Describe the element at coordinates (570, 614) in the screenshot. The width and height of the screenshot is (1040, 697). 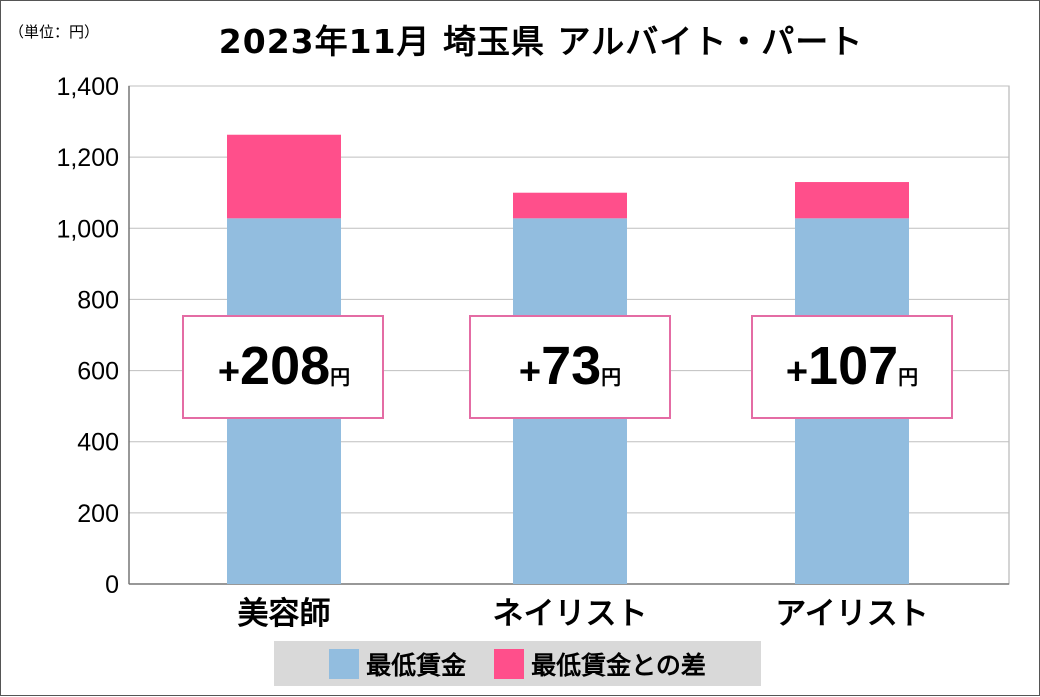
I see `x-tick-label: ネイリスト` at that location.